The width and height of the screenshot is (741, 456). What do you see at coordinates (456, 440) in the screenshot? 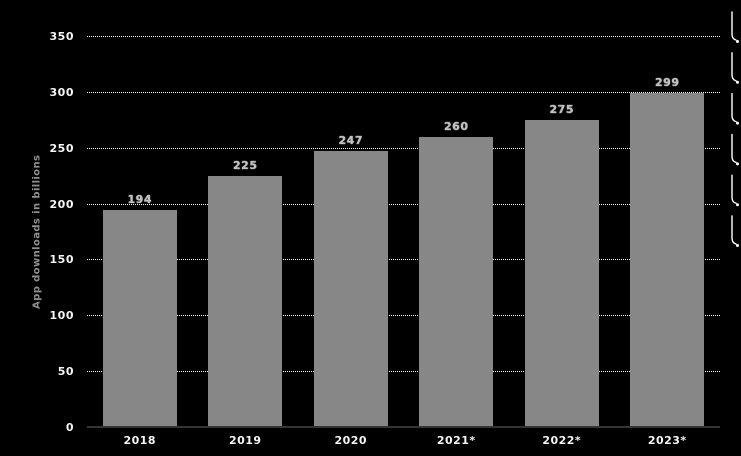
I see `x-axis-label: 2021*` at bounding box center [456, 440].